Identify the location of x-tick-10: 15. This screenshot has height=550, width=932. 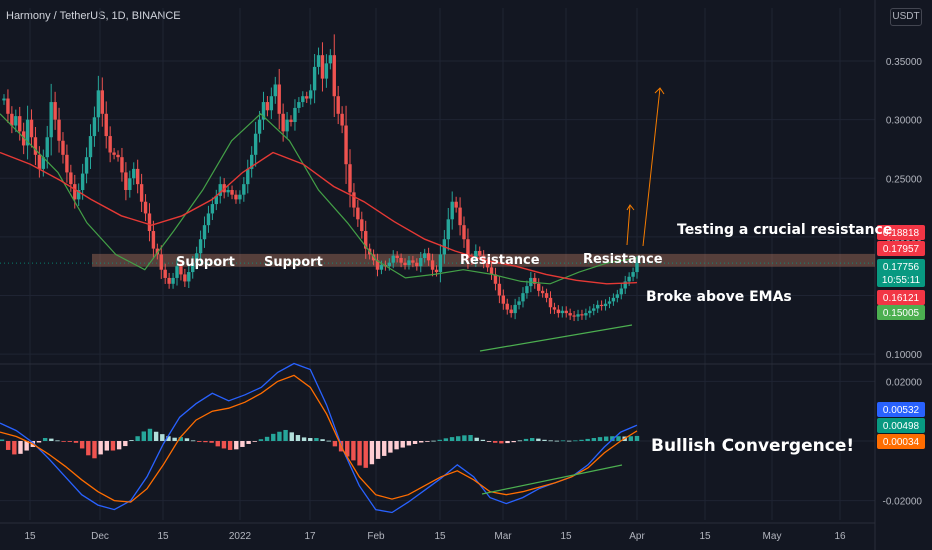
(705, 536).